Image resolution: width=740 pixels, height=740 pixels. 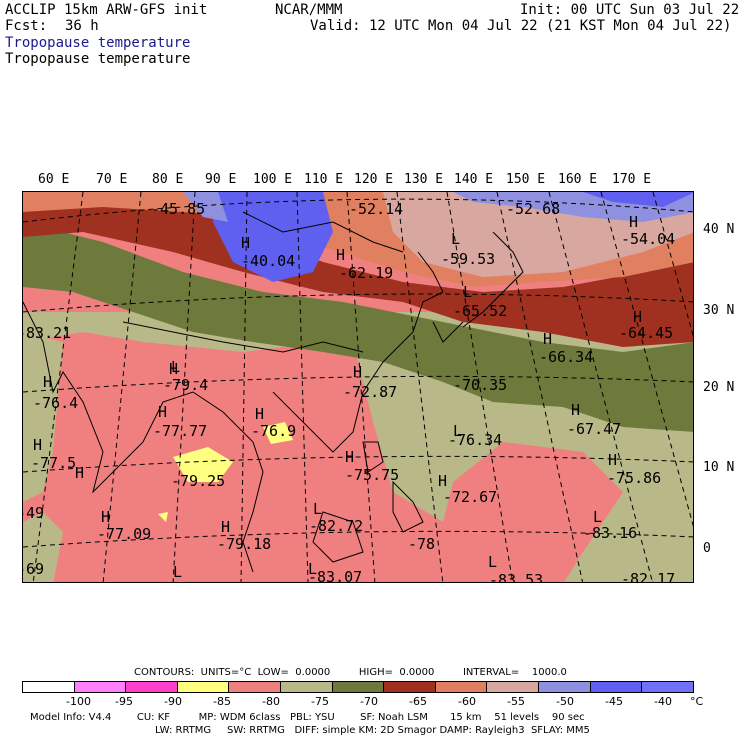 I want to click on lon-label: 130 E, so click(x=424, y=179).